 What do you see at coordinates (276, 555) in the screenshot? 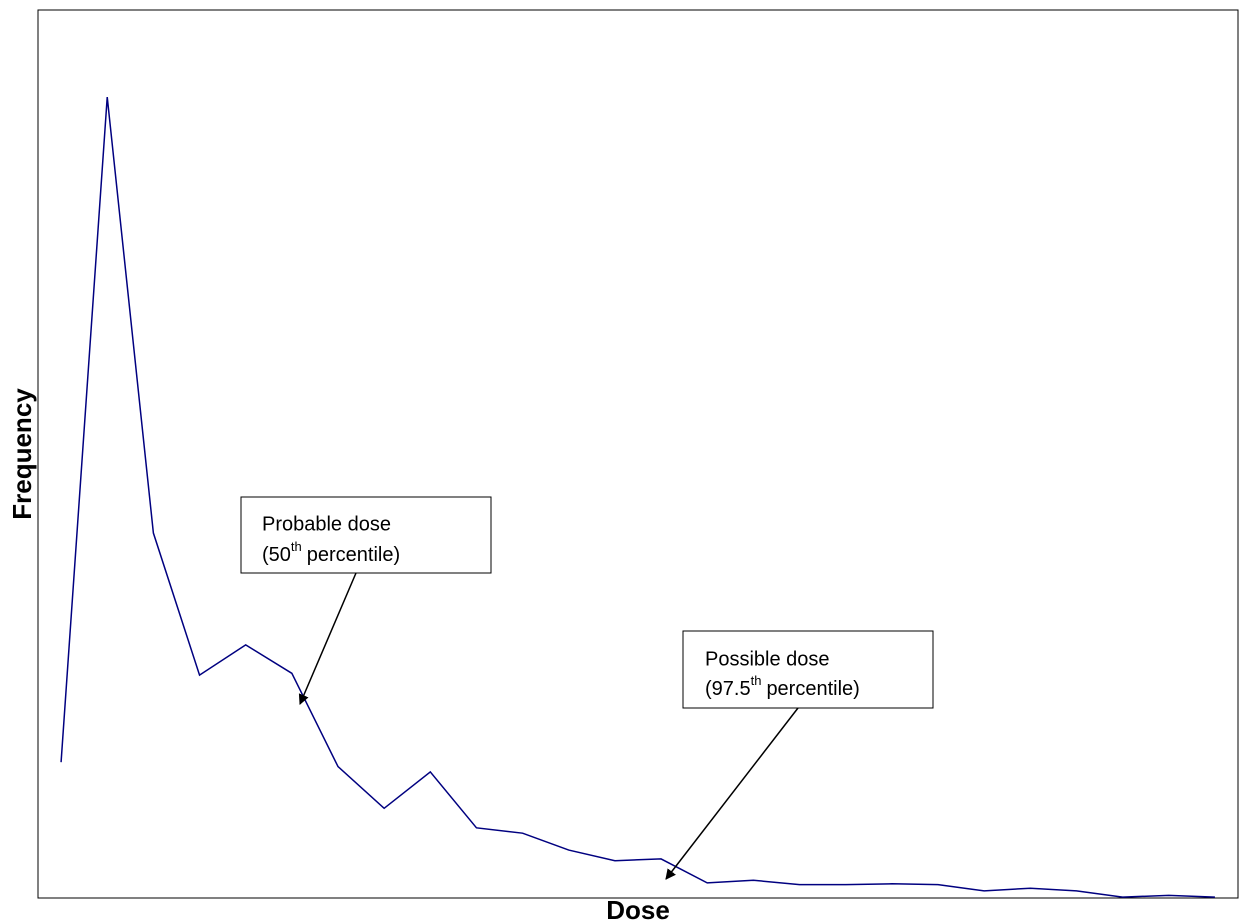
I see `annotation-text: (50` at bounding box center [276, 555].